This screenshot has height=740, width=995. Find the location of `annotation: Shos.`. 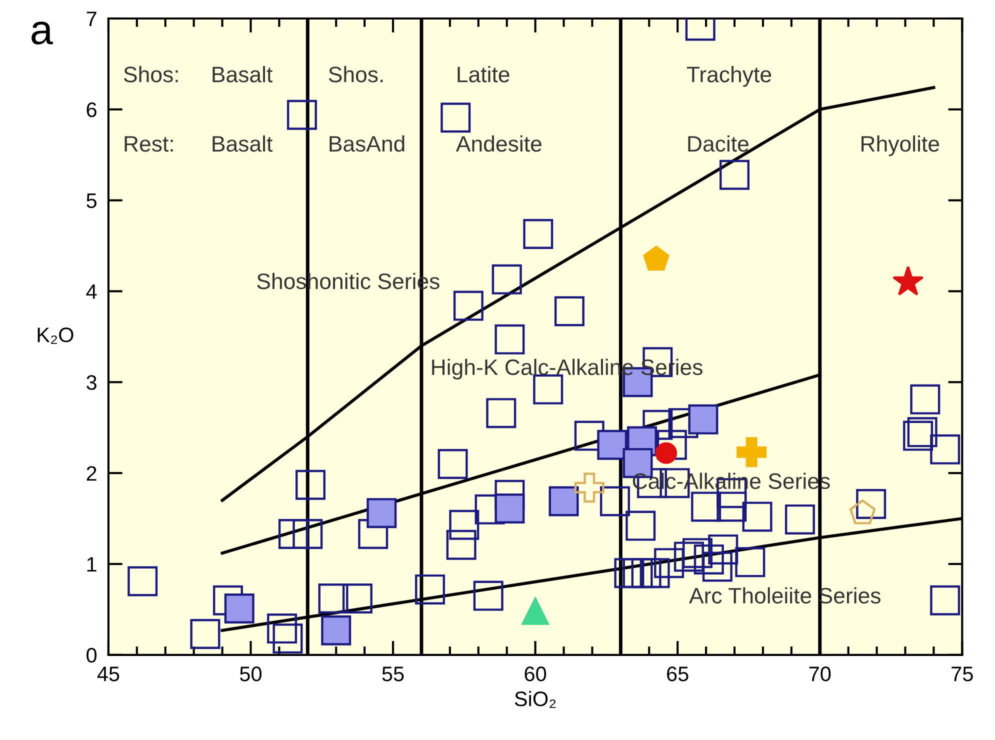

annotation: Shos. is located at coordinates (355, 74).